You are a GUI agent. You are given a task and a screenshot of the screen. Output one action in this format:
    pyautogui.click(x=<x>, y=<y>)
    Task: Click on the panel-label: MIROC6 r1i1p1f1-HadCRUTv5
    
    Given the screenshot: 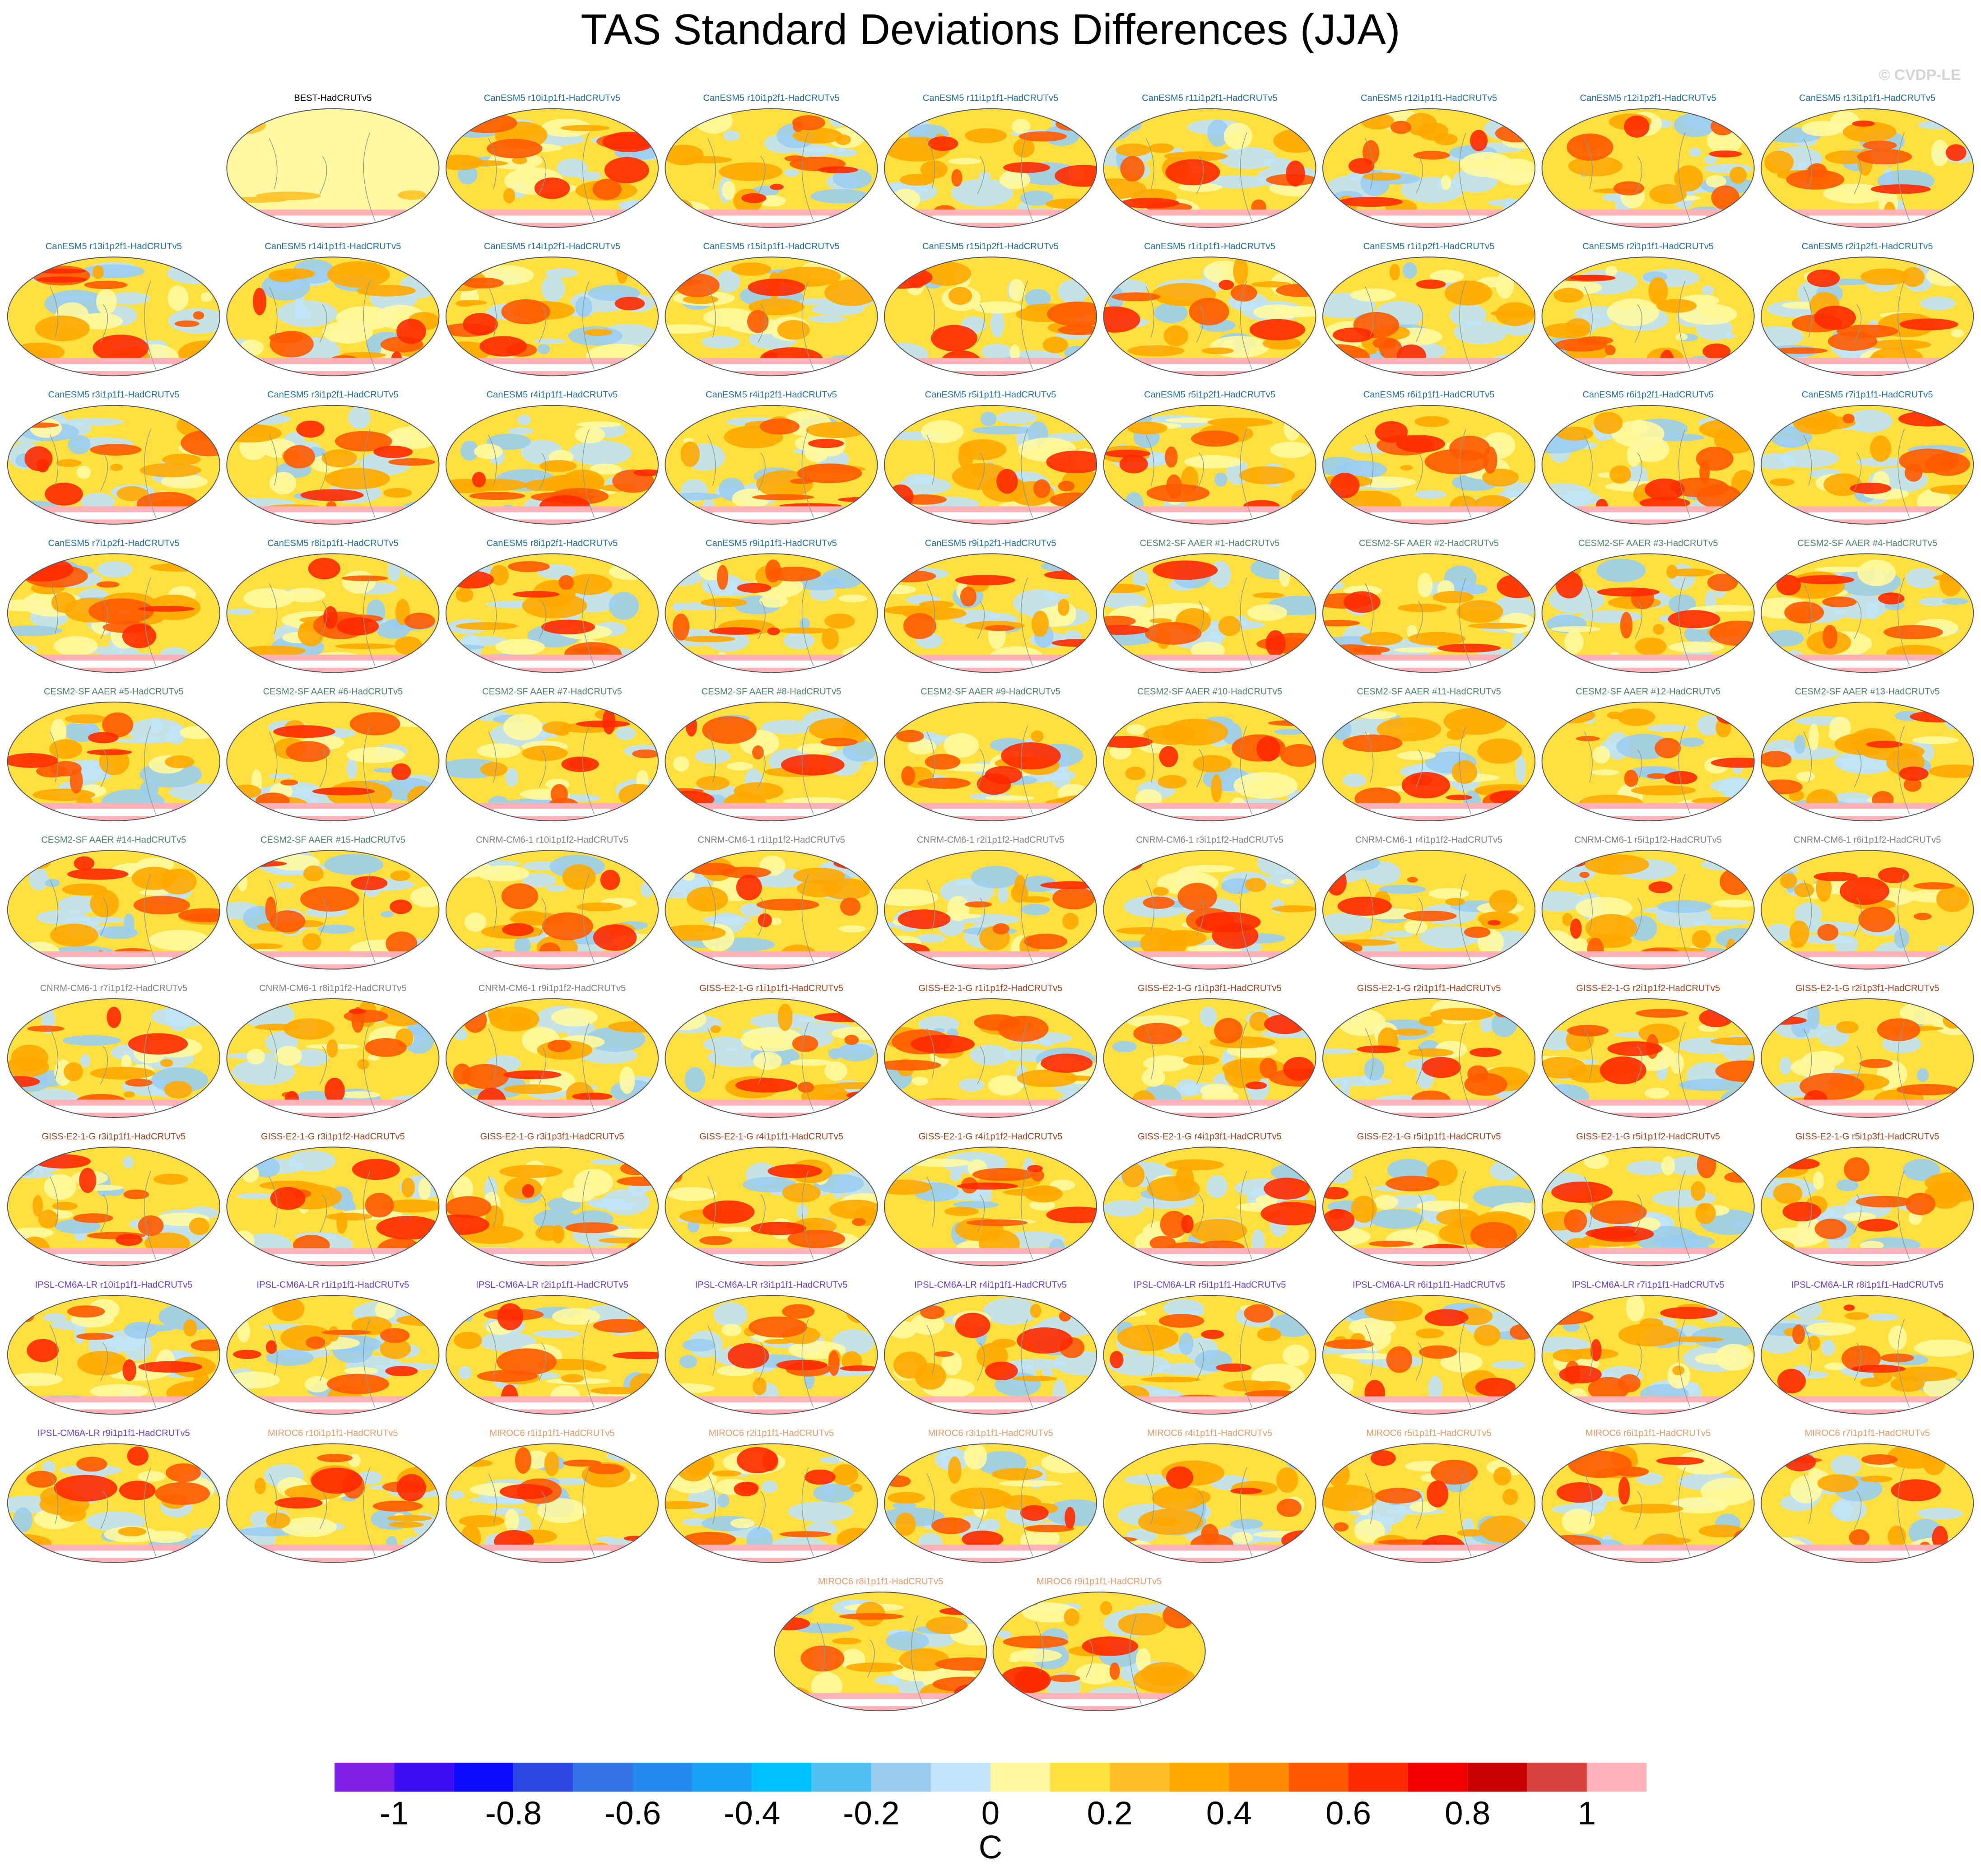 What is the action you would take?
    pyautogui.click(x=551, y=1433)
    